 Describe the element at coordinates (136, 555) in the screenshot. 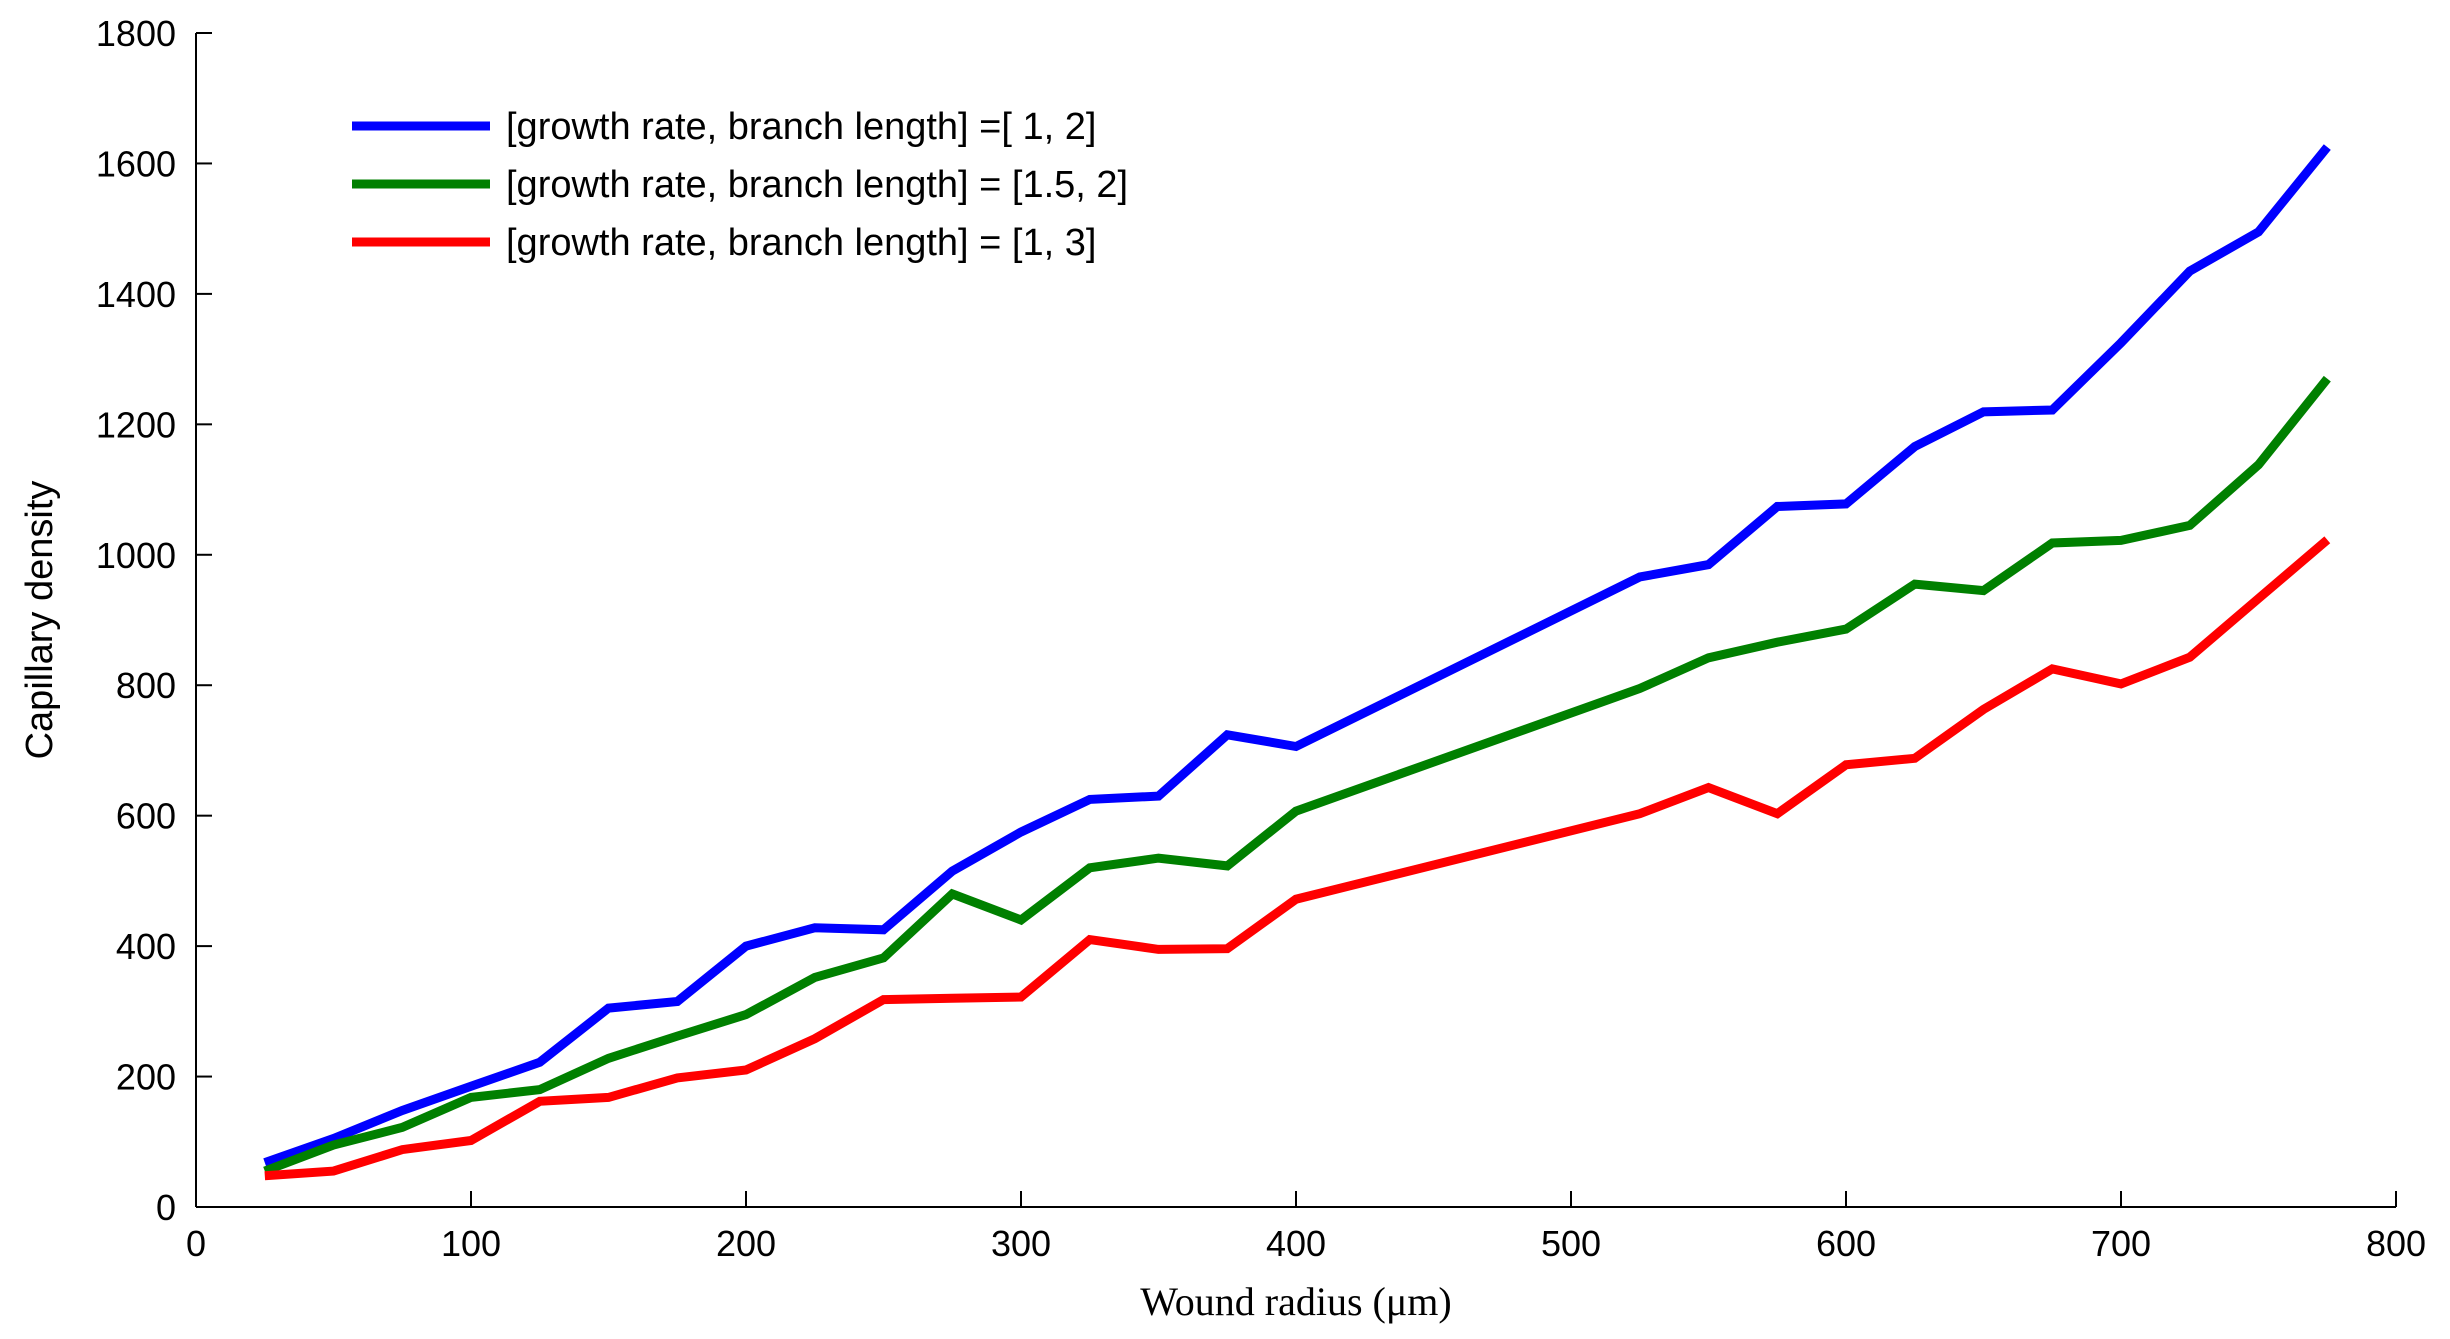

I see `y-tick-label: 1000` at that location.